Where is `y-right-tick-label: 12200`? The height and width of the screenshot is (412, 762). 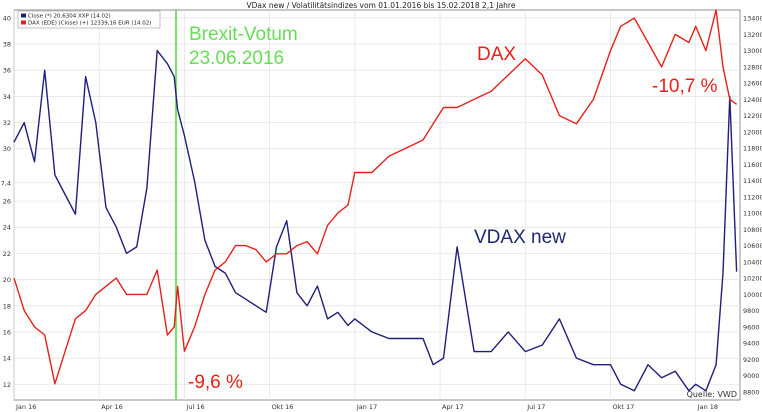
y-right-tick-label: 12200 is located at coordinates (752, 116).